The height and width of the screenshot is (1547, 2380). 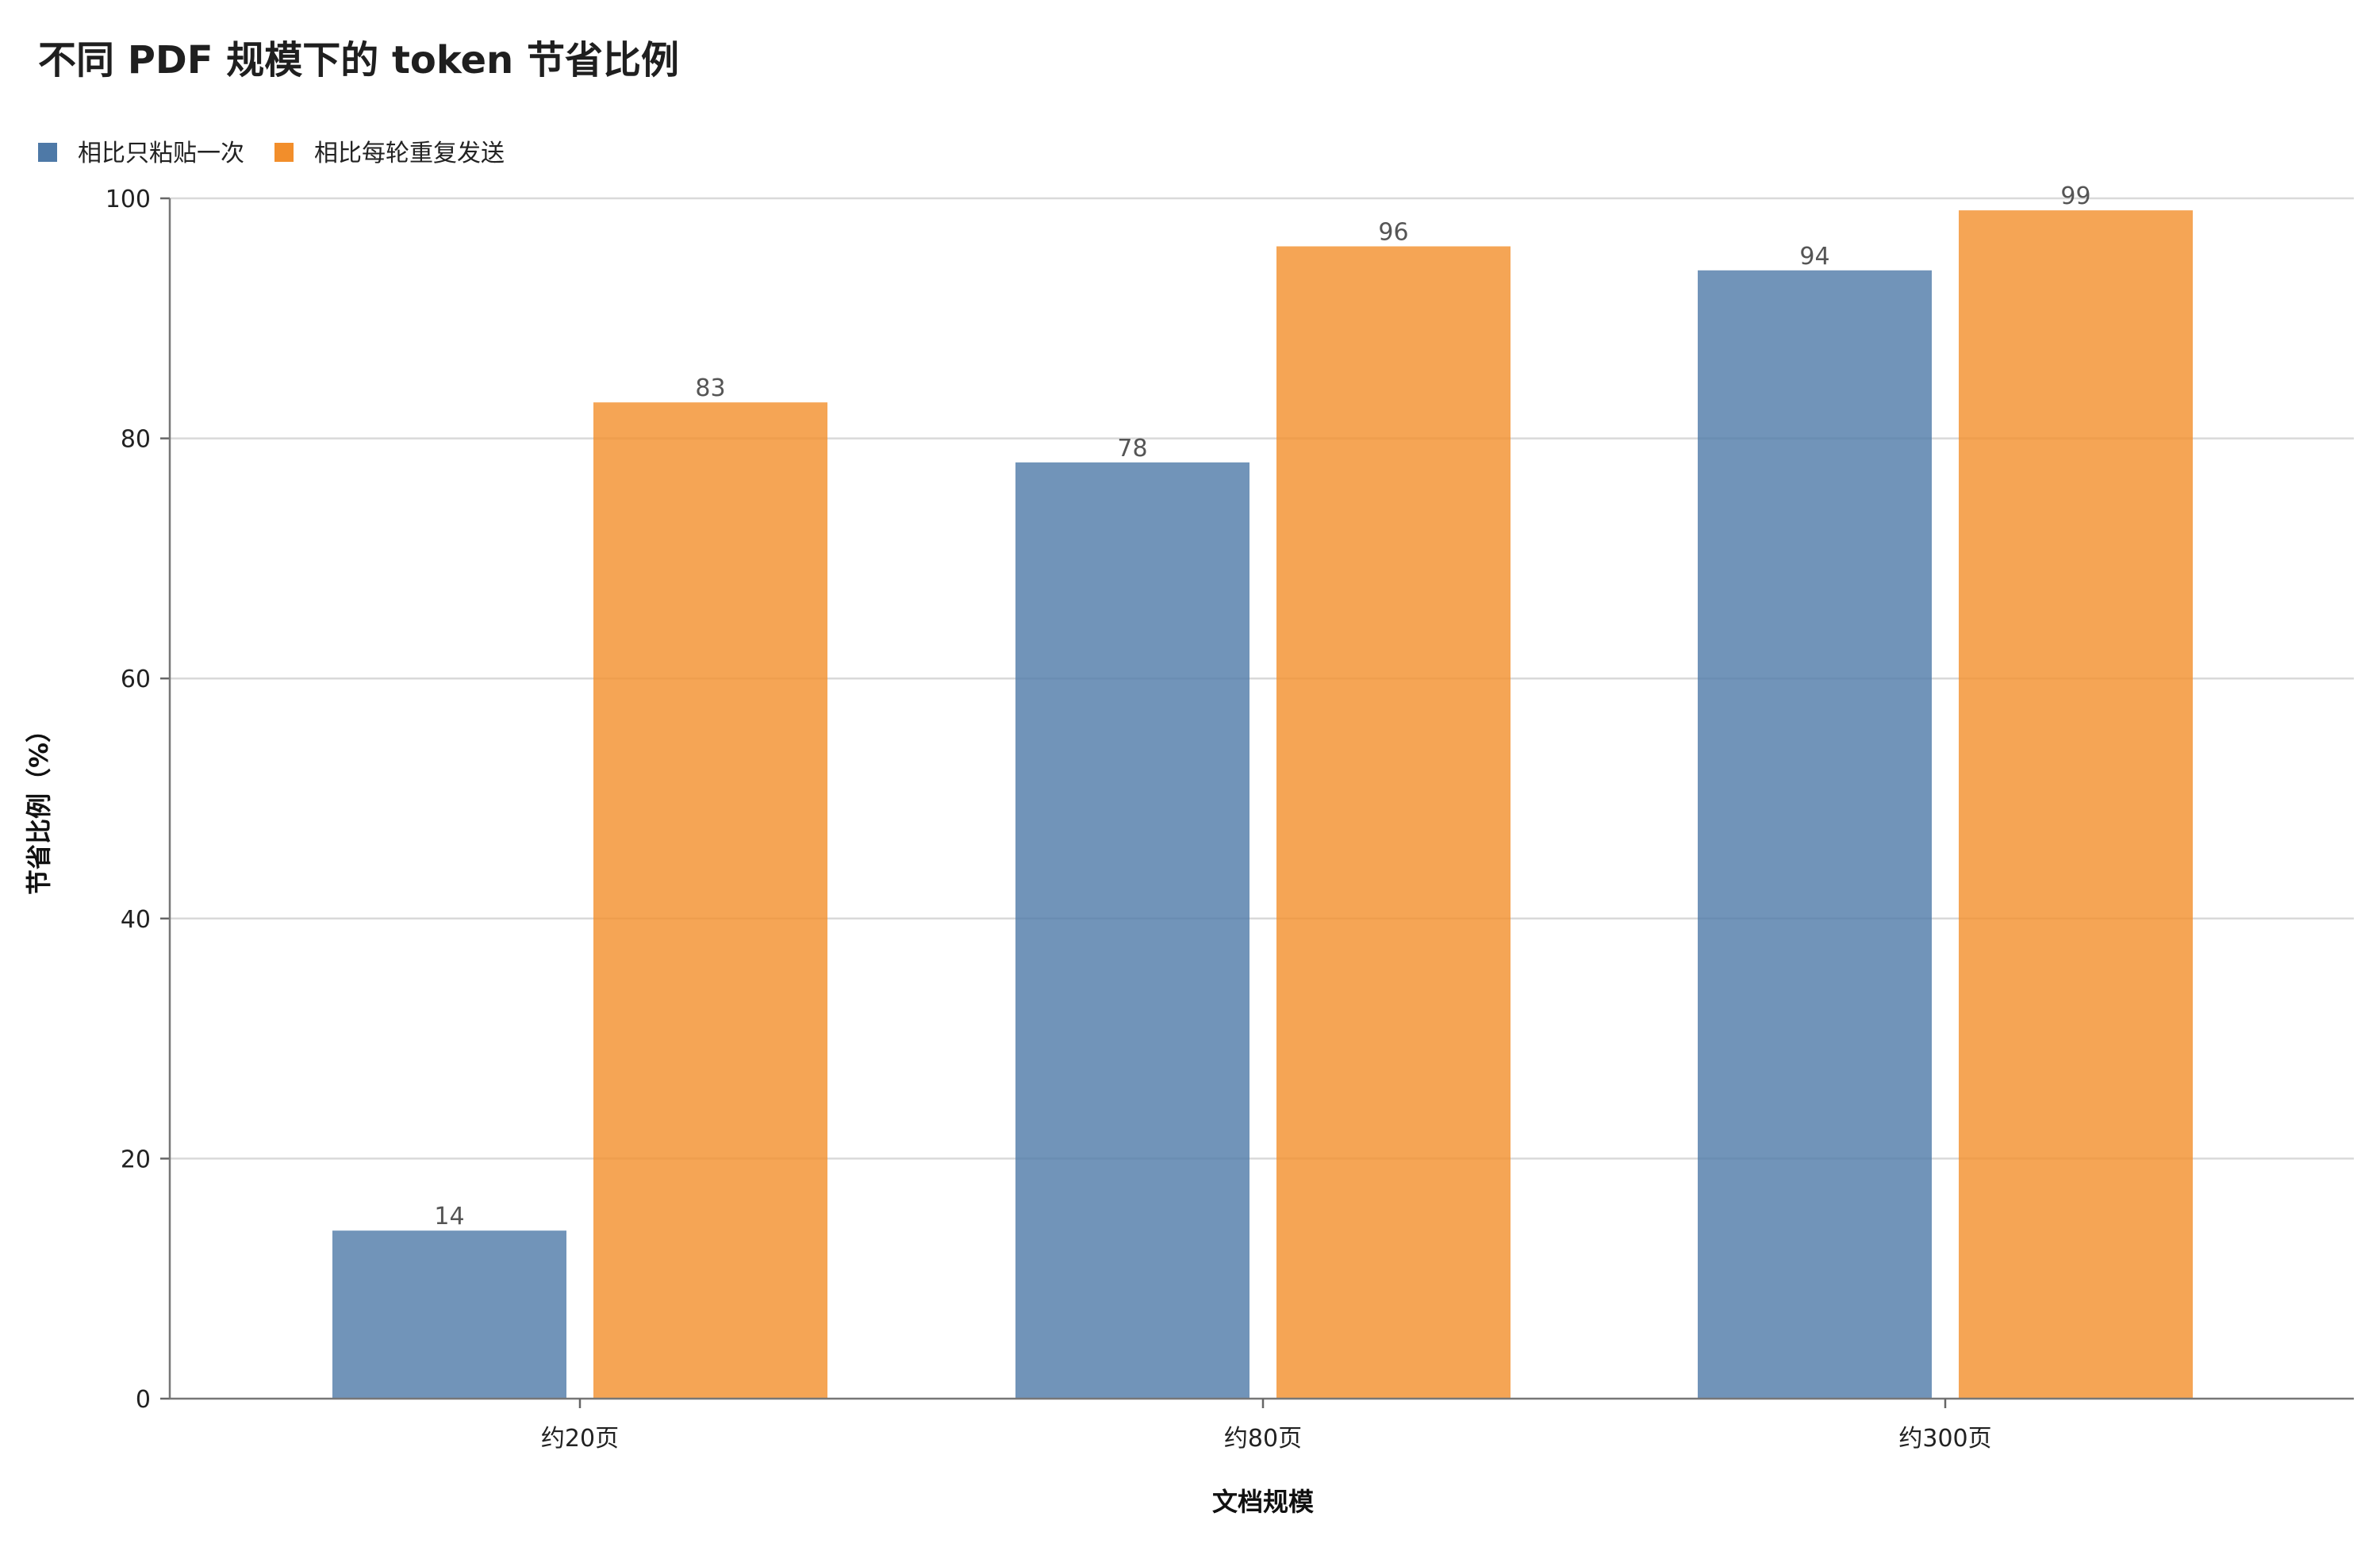 I want to click on bar-value-label: 14, so click(x=449, y=1216).